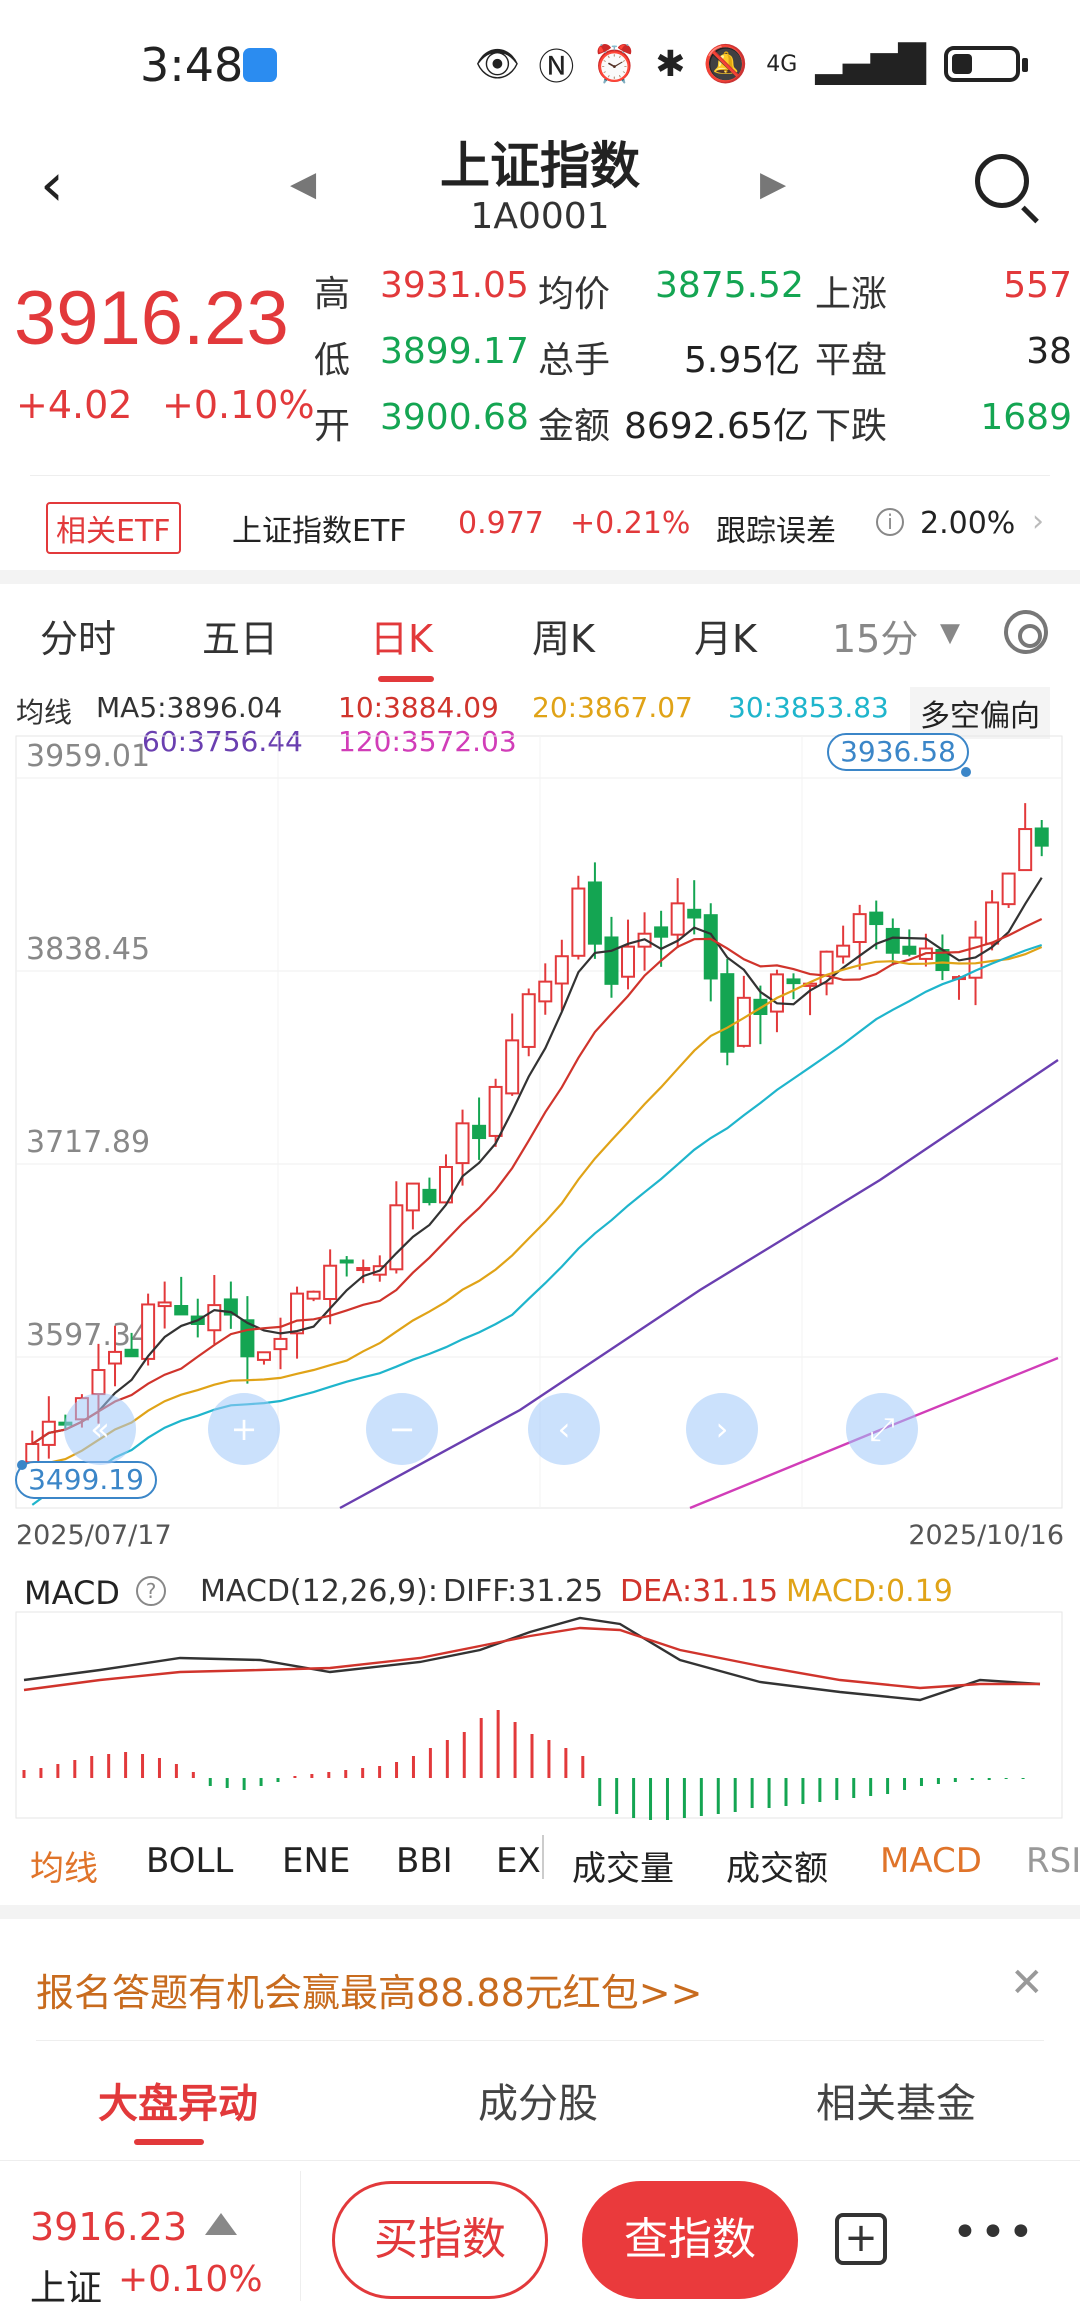 The height and width of the screenshot is (2310, 1080). I want to click on macd-value: MACD:0.19, so click(869, 1591).